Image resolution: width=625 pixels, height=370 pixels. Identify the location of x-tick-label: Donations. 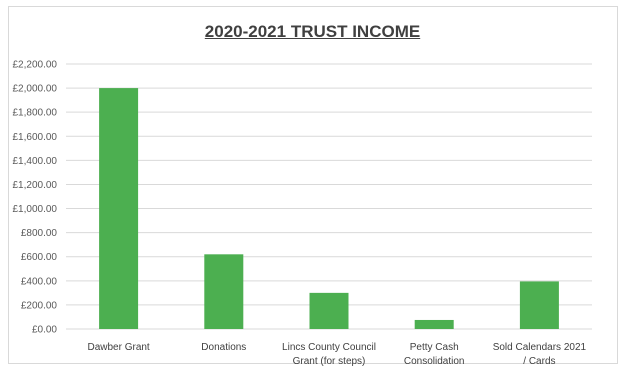
(223, 347).